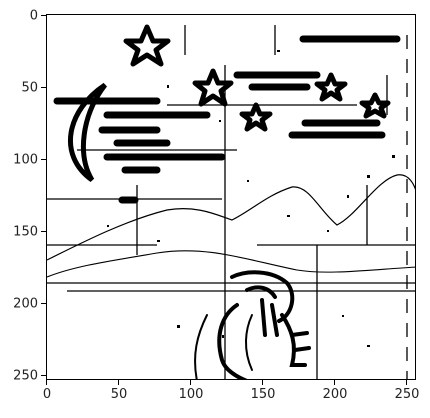 This screenshot has height=418, width=430. I want to click on x-tick-label: 200, so click(335, 394).